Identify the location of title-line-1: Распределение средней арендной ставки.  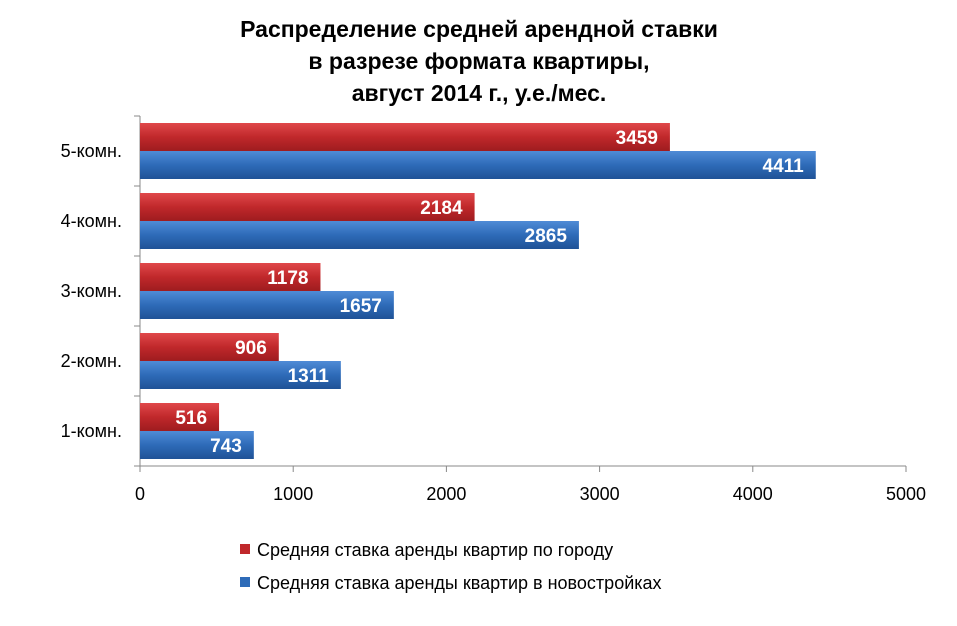
(479, 29).